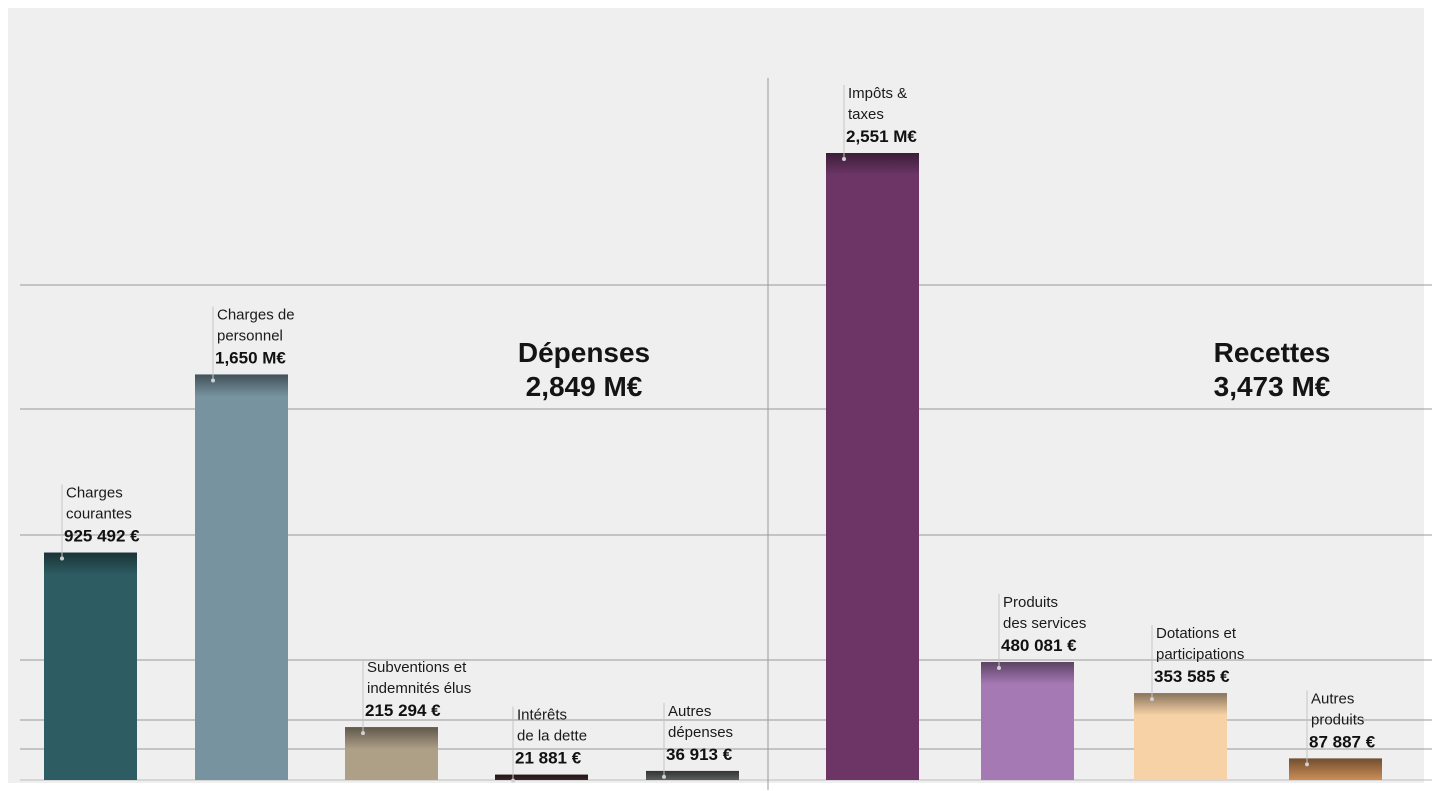 The image size is (1432, 791). I want to click on value-label: 1,650 M€, so click(250, 357).